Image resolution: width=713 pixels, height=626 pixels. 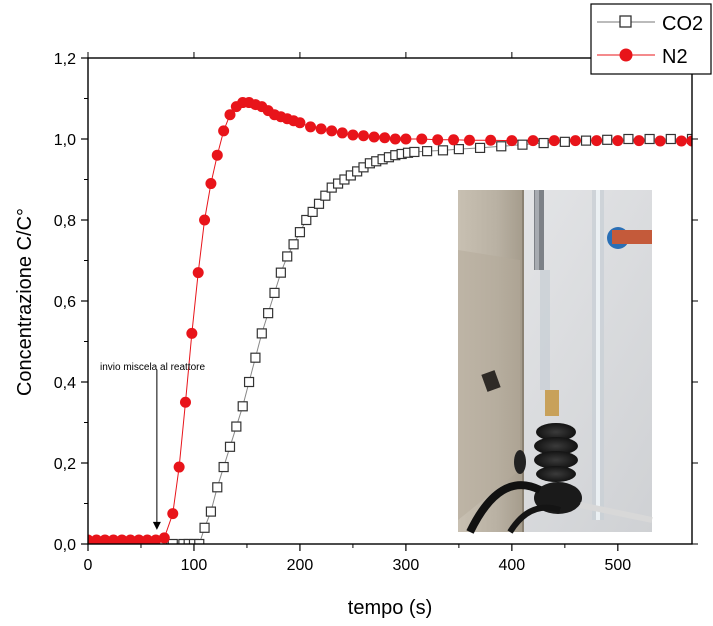 I want to click on legend-box, so click(x=651, y=39).